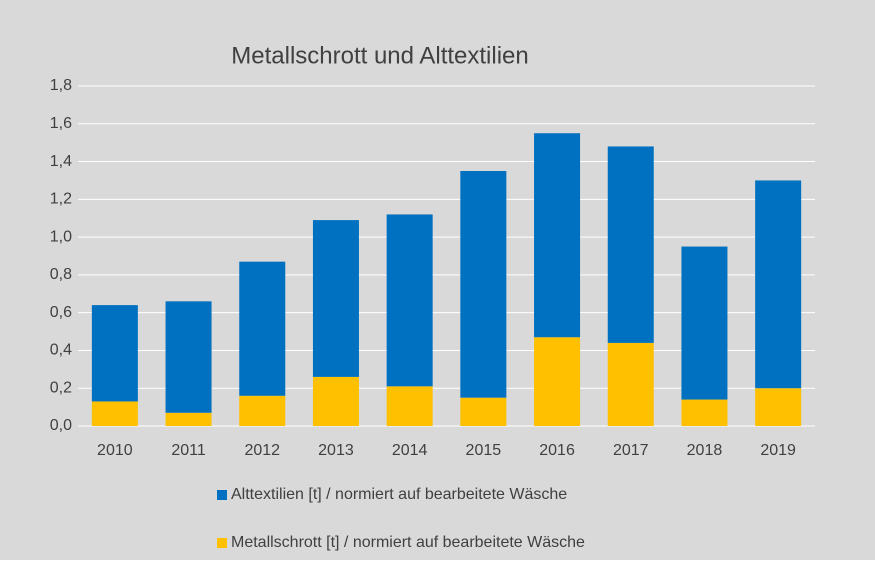  I want to click on x-tick-label: 2013, so click(336, 450).